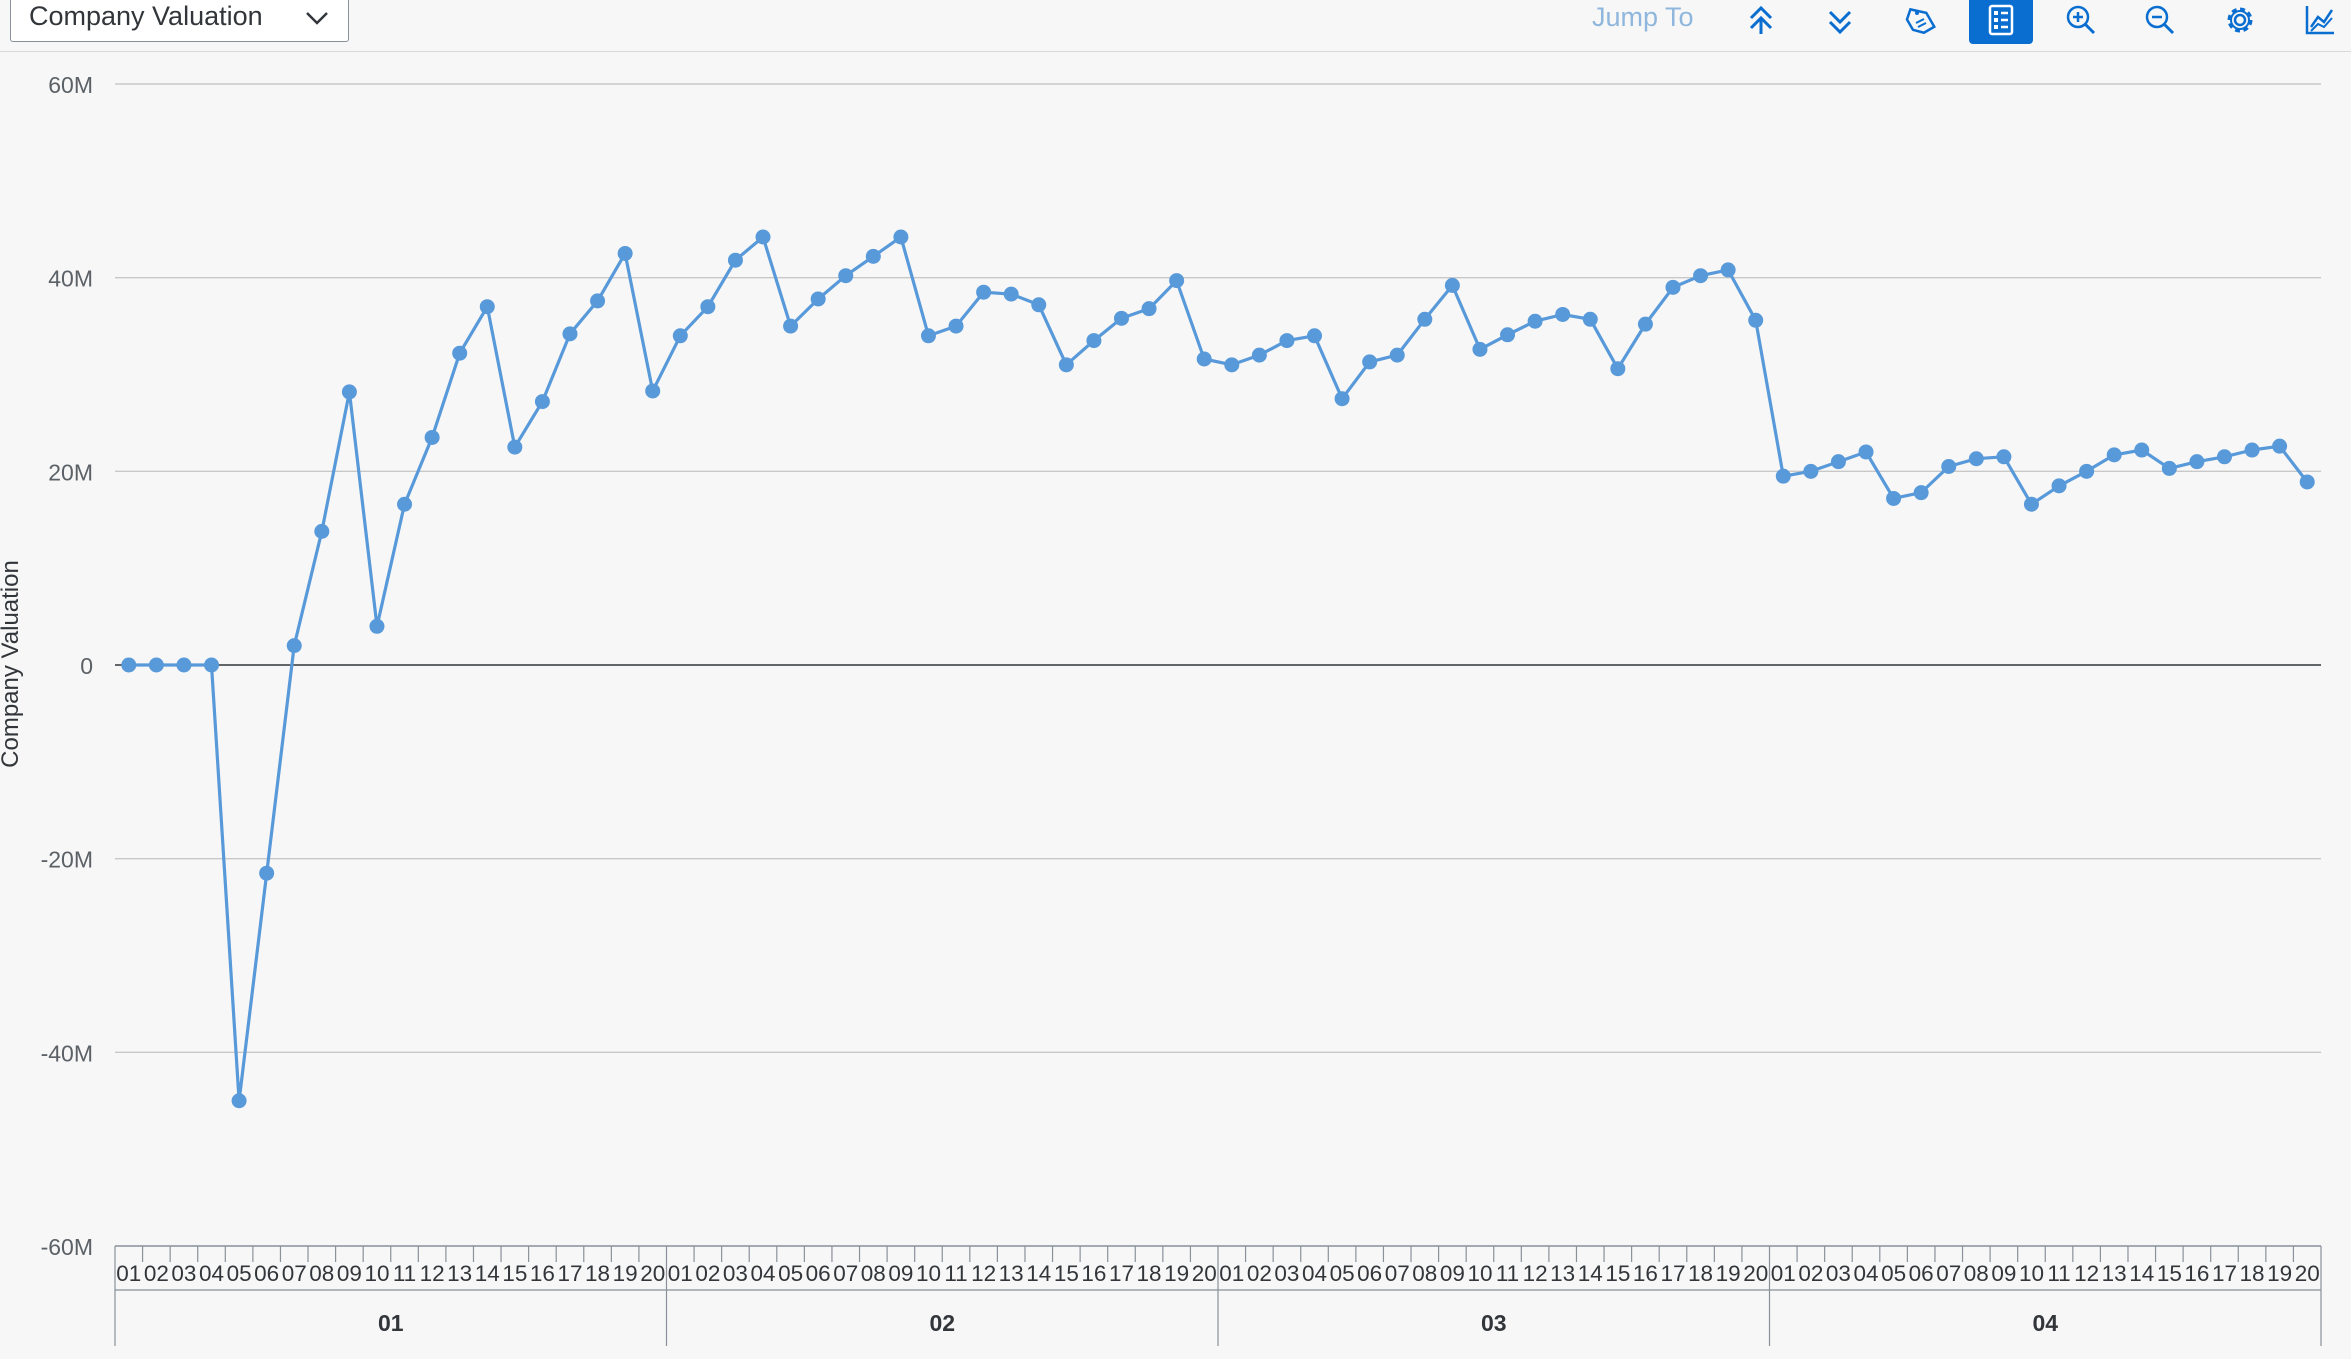 The width and height of the screenshot is (2351, 1359). Describe the element at coordinates (317, 18) in the screenshot. I see `chevron-down-icon` at that location.